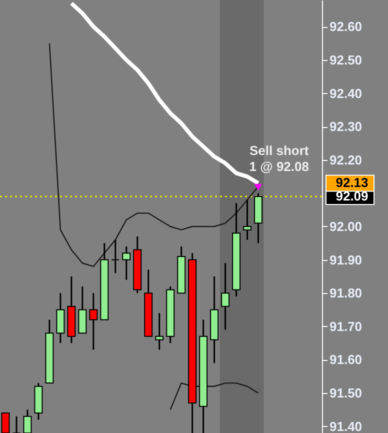 The image size is (388, 433). Describe the element at coordinates (352, 182) in the screenshot. I see `text: 92.13` at that location.